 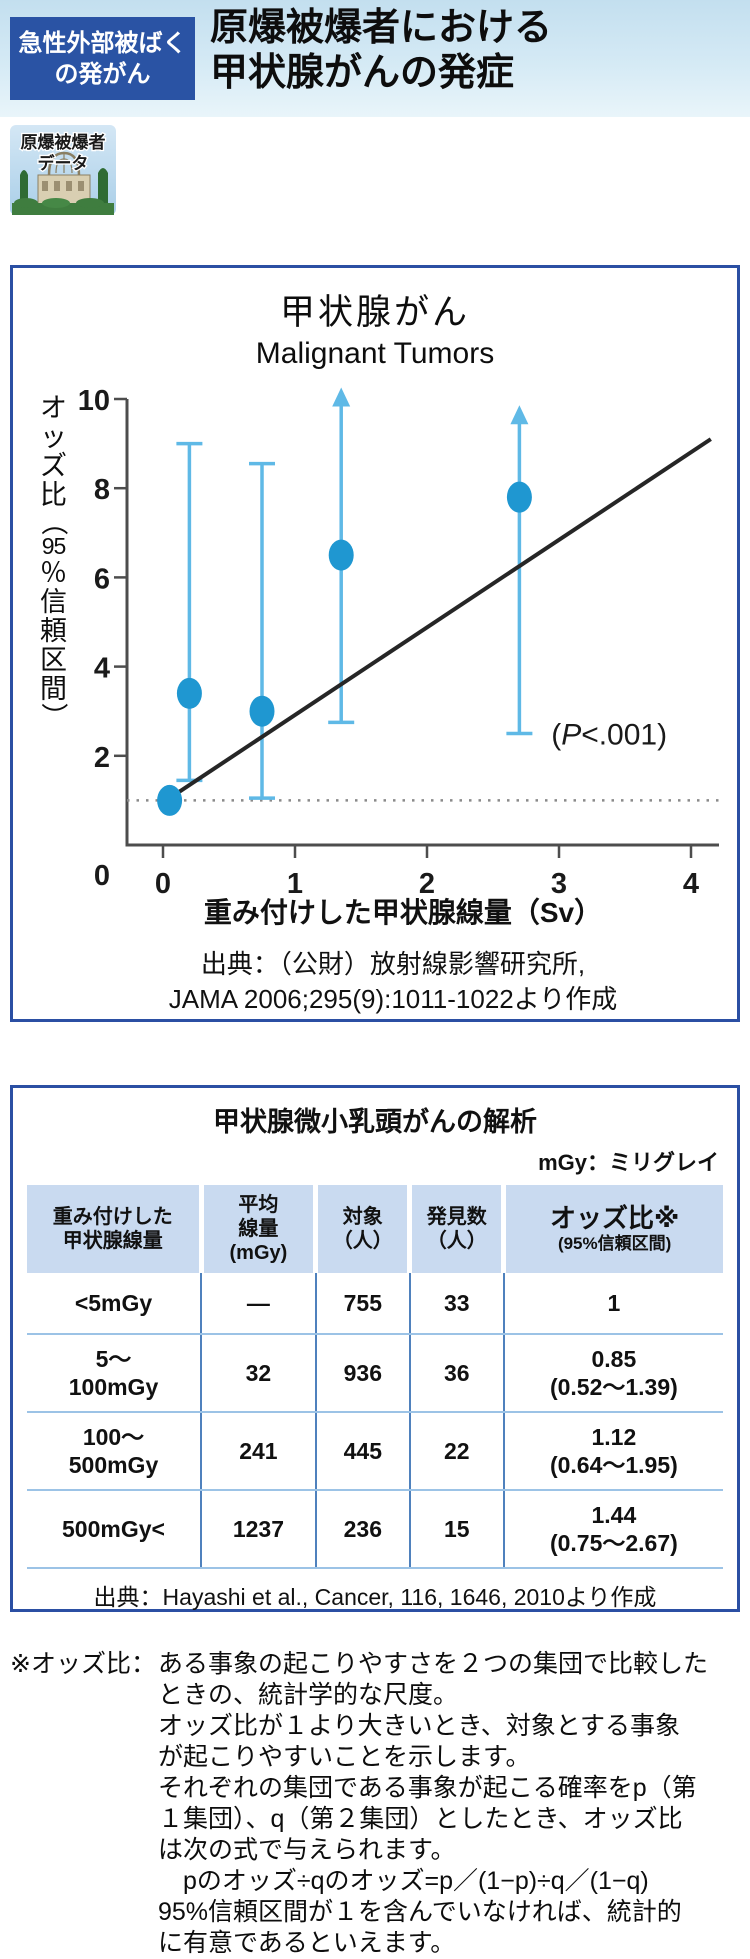 What do you see at coordinates (457, 1304) in the screenshot?
I see `table-cell: 33` at bounding box center [457, 1304].